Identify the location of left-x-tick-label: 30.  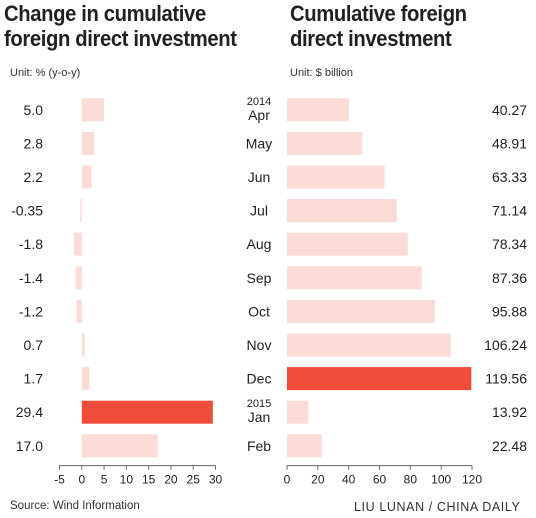
(216, 480).